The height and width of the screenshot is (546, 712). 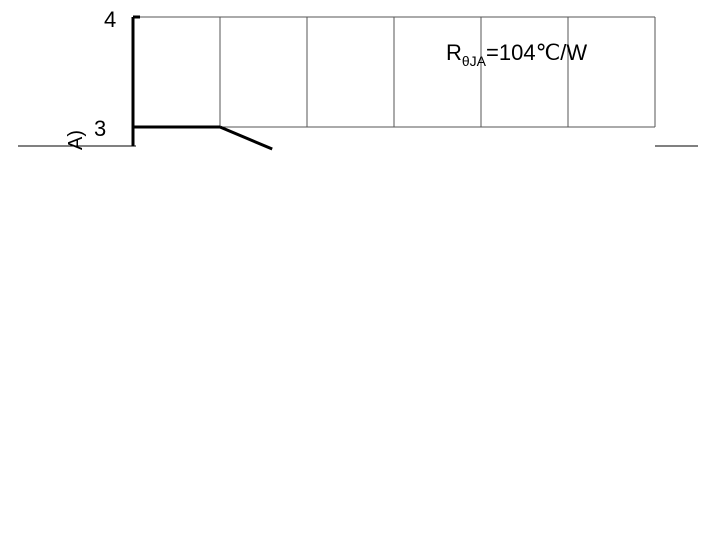 What do you see at coordinates (110, 19) in the screenshot?
I see `y-tick-label-4: 4` at bounding box center [110, 19].